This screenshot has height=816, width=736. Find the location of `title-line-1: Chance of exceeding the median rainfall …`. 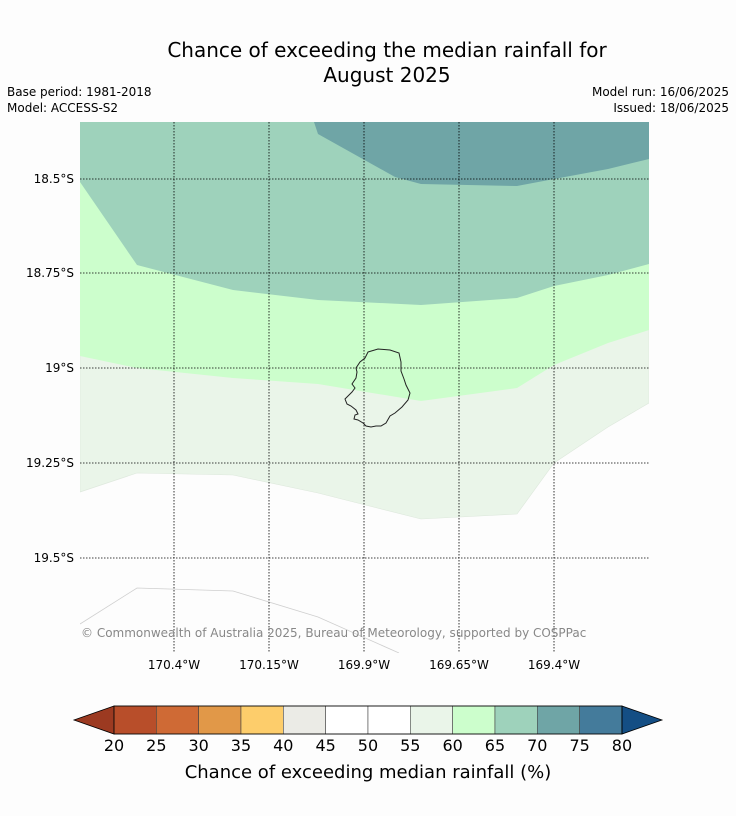

title-line-1: Chance of exceeding the median rainfall … is located at coordinates (387, 50).